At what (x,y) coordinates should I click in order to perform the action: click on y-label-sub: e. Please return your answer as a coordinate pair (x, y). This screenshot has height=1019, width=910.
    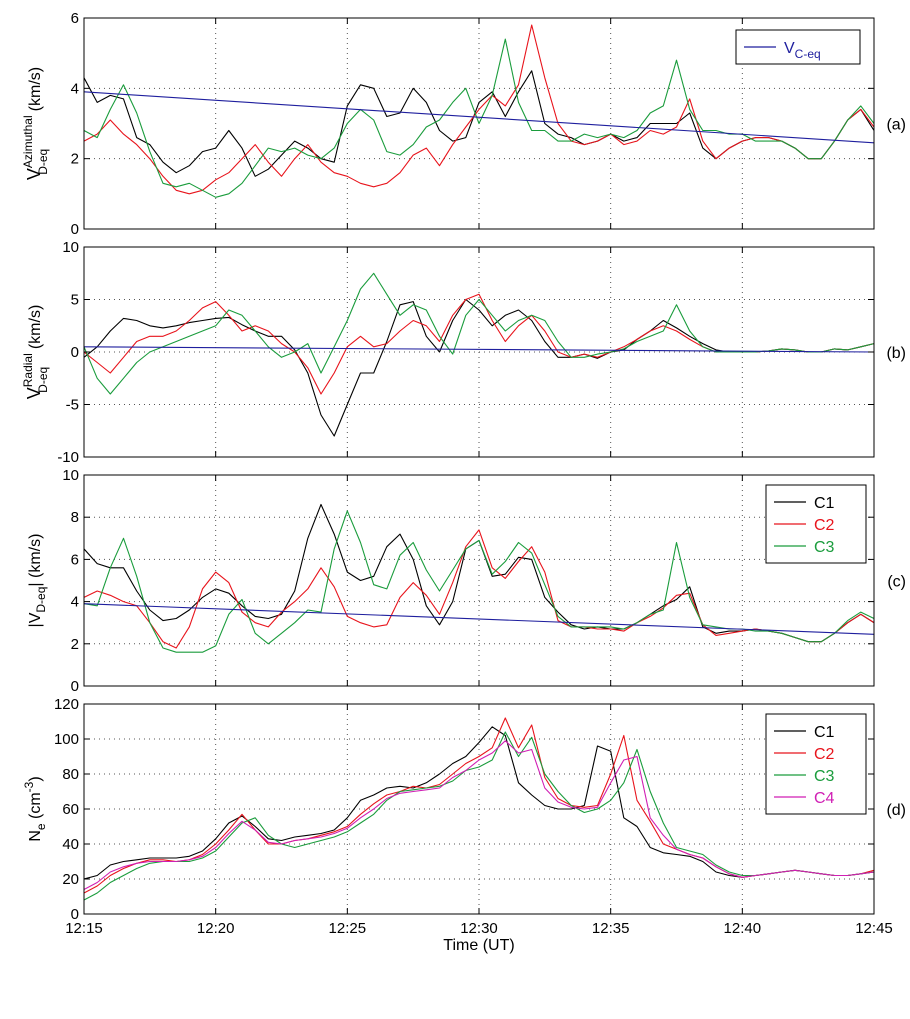
    Looking at the image, I should click on (41, 826).